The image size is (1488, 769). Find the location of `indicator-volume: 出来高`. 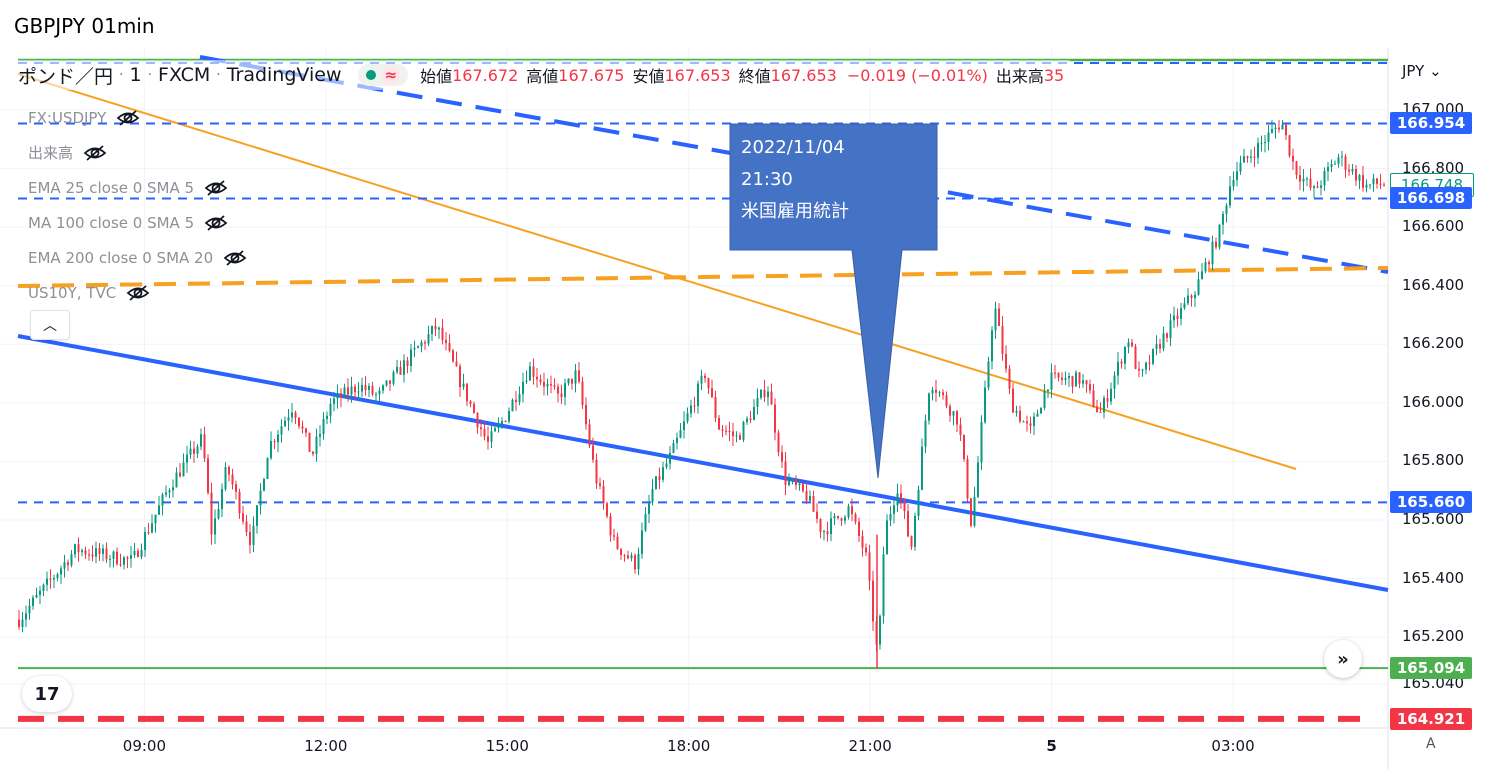

indicator-volume: 出来高 is located at coordinates (137, 152).